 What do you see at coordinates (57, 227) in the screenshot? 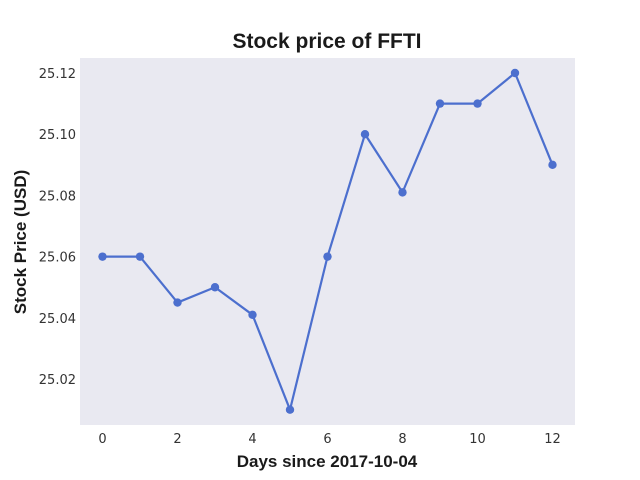
I see `y-tick-labels: 25.02 25.04 25.06 25.08 25.10 25.12` at bounding box center [57, 227].